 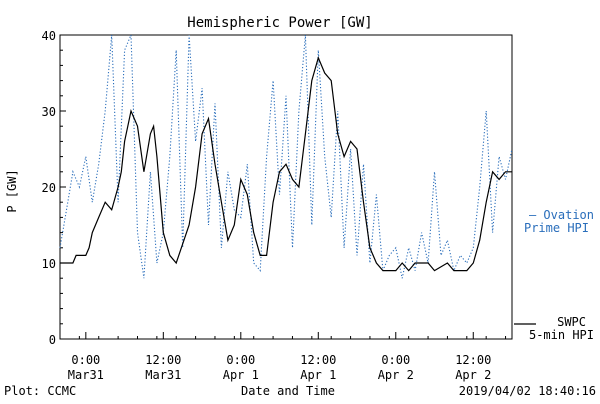 What do you see at coordinates (52, 340) in the screenshot?
I see `y-tick-label: 0` at bounding box center [52, 340].